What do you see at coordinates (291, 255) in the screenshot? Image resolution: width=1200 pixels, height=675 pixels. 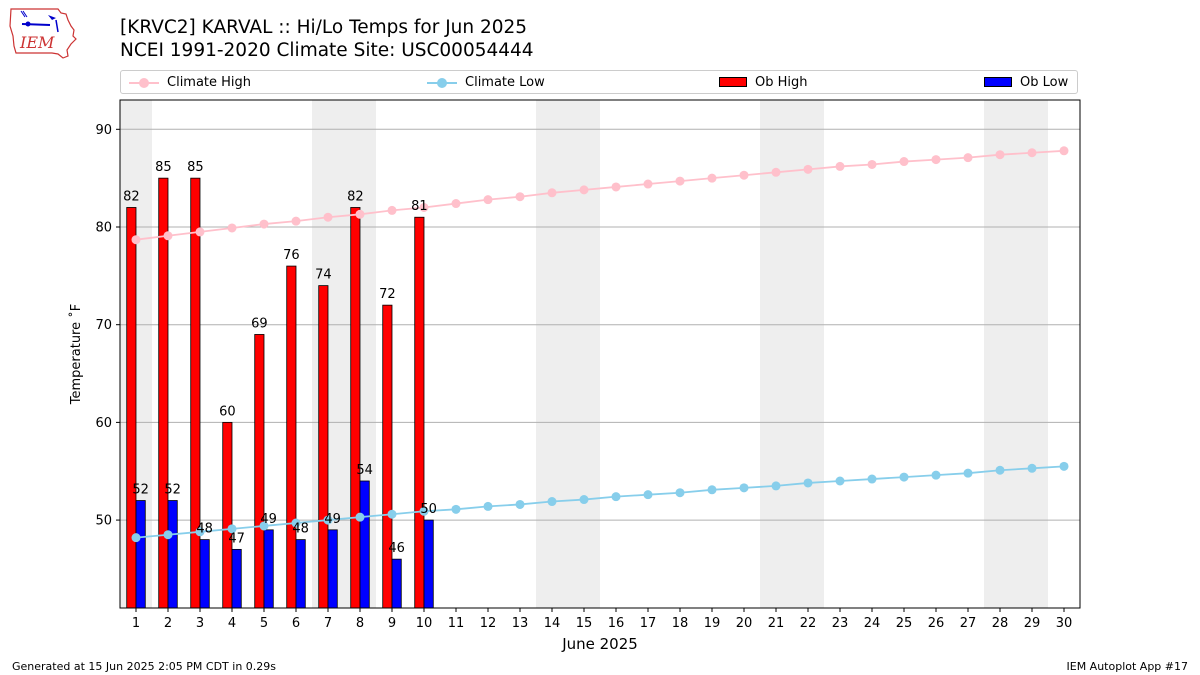 I see `data-label-ob-high: 76` at bounding box center [291, 255].